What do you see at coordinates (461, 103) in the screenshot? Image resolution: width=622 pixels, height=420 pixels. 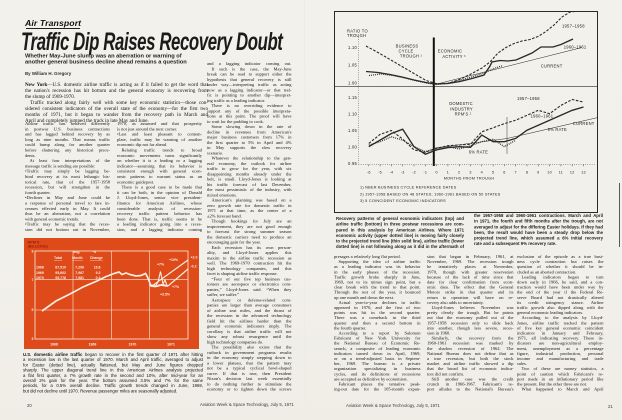 I see `svg-text: DOMESTIC` at bounding box center [461, 103].